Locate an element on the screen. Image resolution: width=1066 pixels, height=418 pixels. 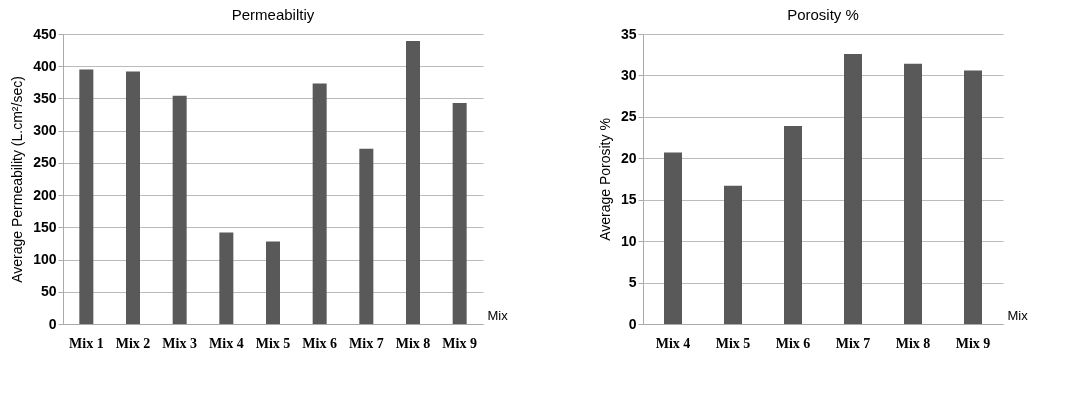
y-tick-label: 25 is located at coordinates (628, 116).